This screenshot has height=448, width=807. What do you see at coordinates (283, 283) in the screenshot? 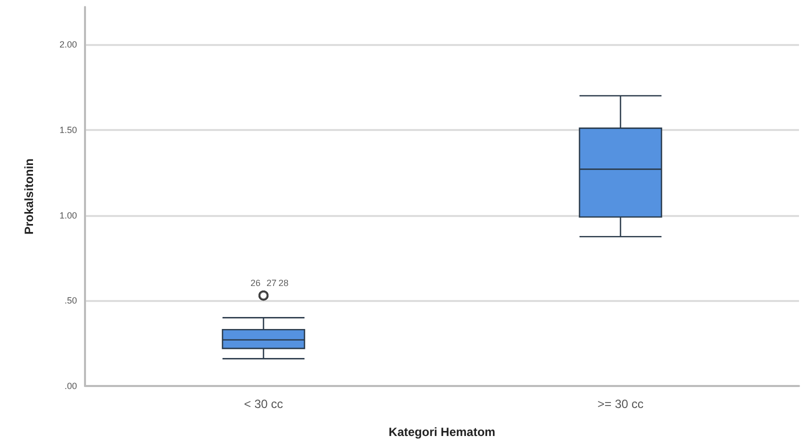
I see `annotation: 28` at bounding box center [283, 283].